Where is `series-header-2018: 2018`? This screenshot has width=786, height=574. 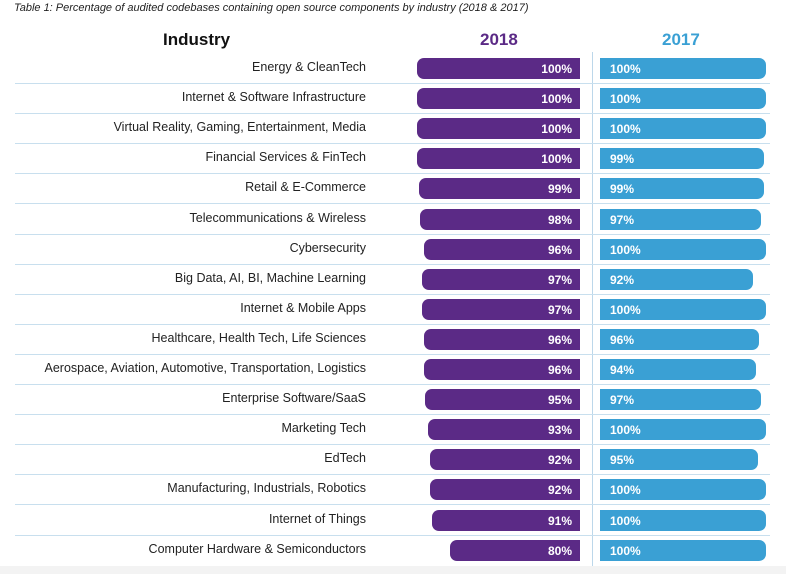
series-header-2018: 2018 is located at coordinates (499, 39).